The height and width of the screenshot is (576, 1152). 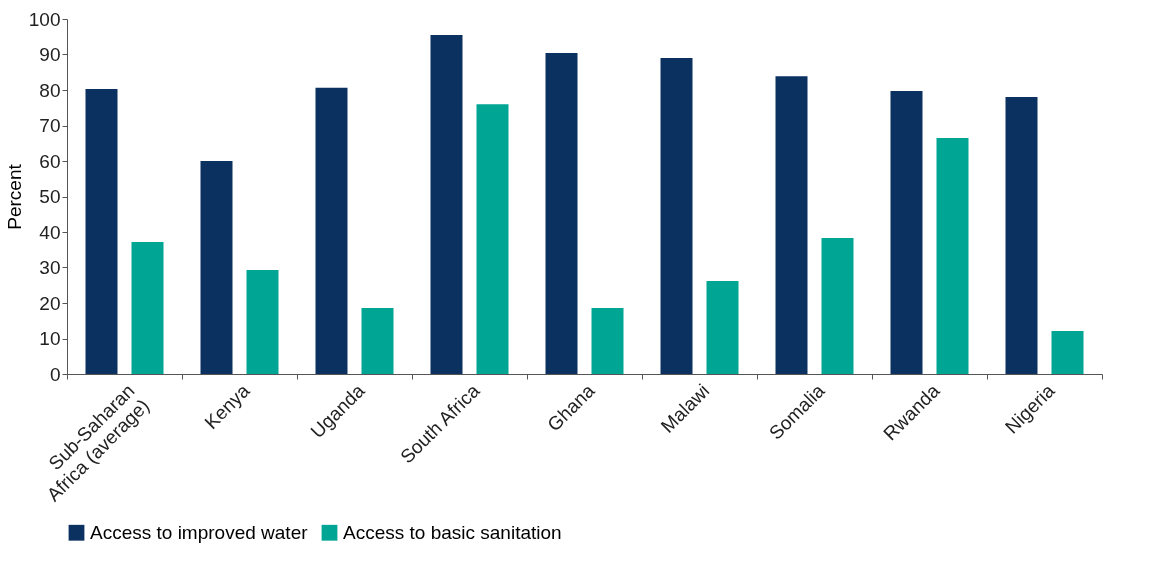 I want to click on legend-label: Access to improved water, so click(x=199, y=532).